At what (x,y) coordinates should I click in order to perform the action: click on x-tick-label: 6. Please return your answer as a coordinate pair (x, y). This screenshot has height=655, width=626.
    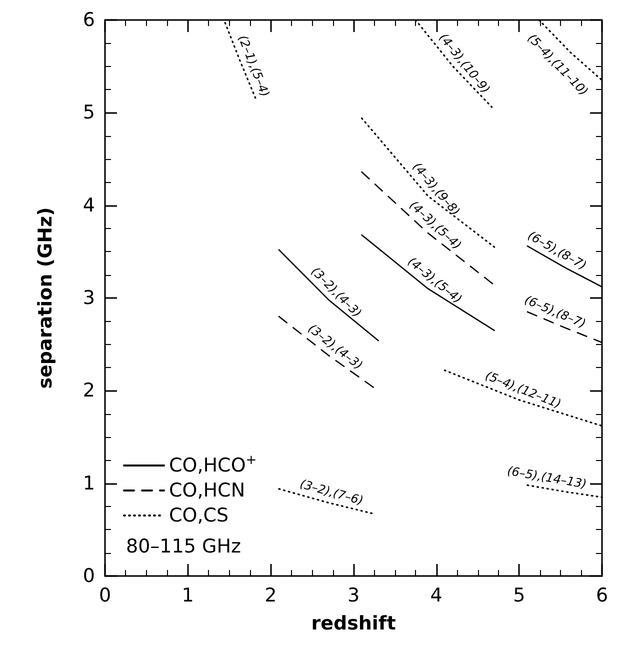
    Looking at the image, I should click on (602, 595).